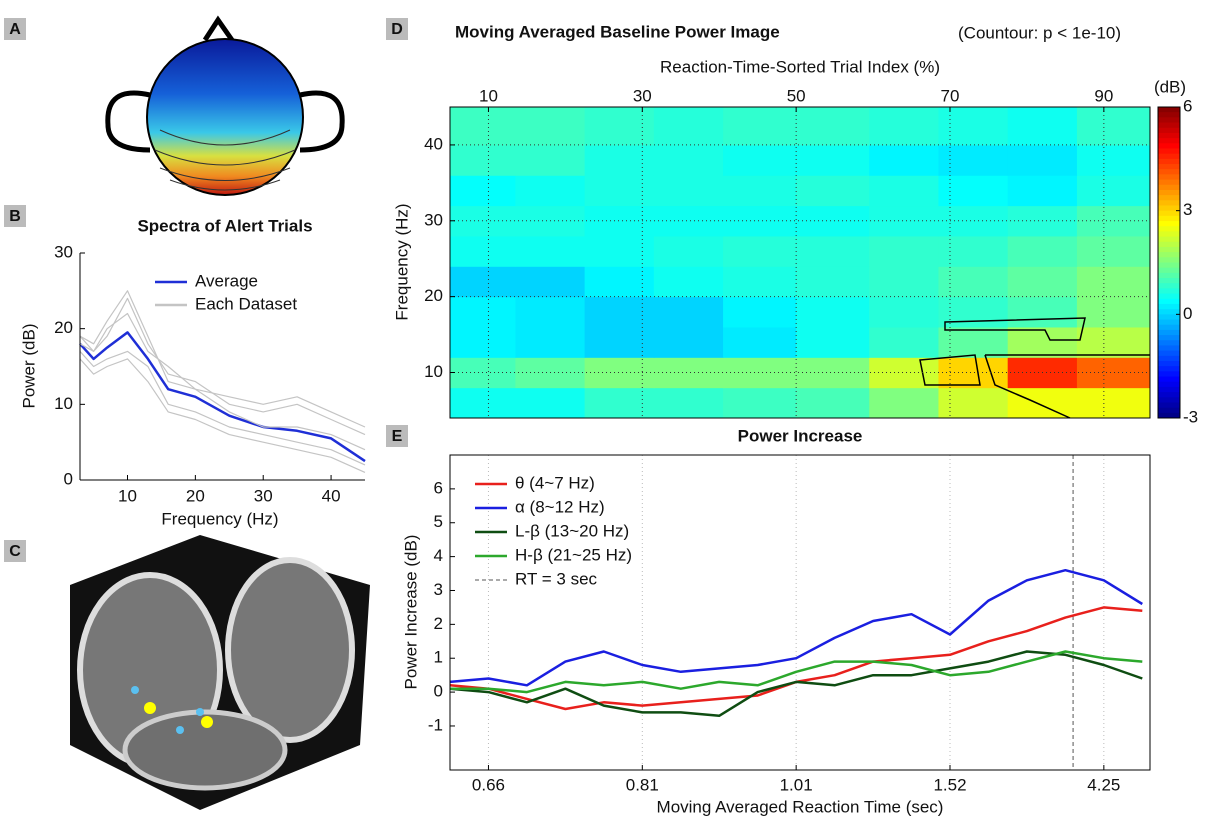 The image size is (1214, 825). What do you see at coordinates (15, 216) in the screenshot?
I see `panel-label: B` at bounding box center [15, 216].